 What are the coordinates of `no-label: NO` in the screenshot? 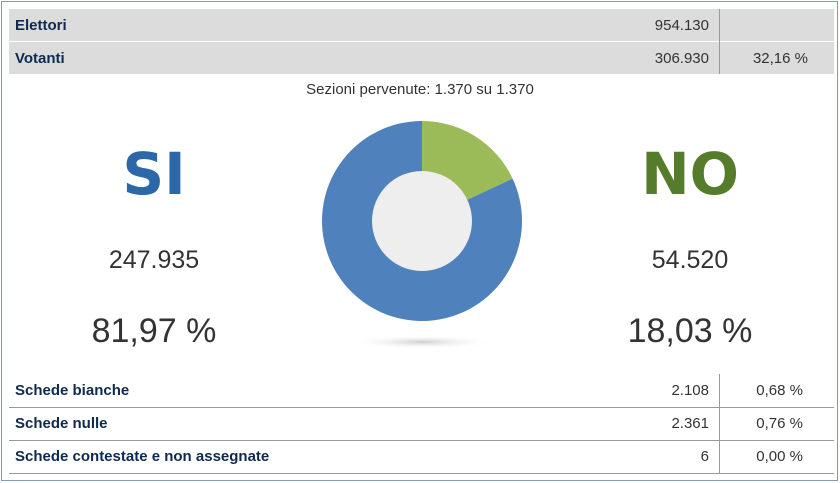 It's located at (690, 174).